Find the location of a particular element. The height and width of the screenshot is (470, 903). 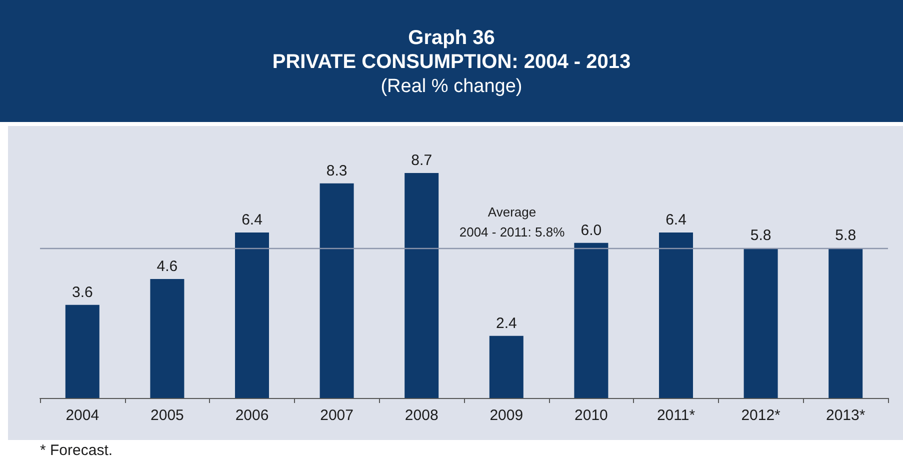

ref-line-label: Average 2004 - 2011: 5.8% is located at coordinates (512, 222).